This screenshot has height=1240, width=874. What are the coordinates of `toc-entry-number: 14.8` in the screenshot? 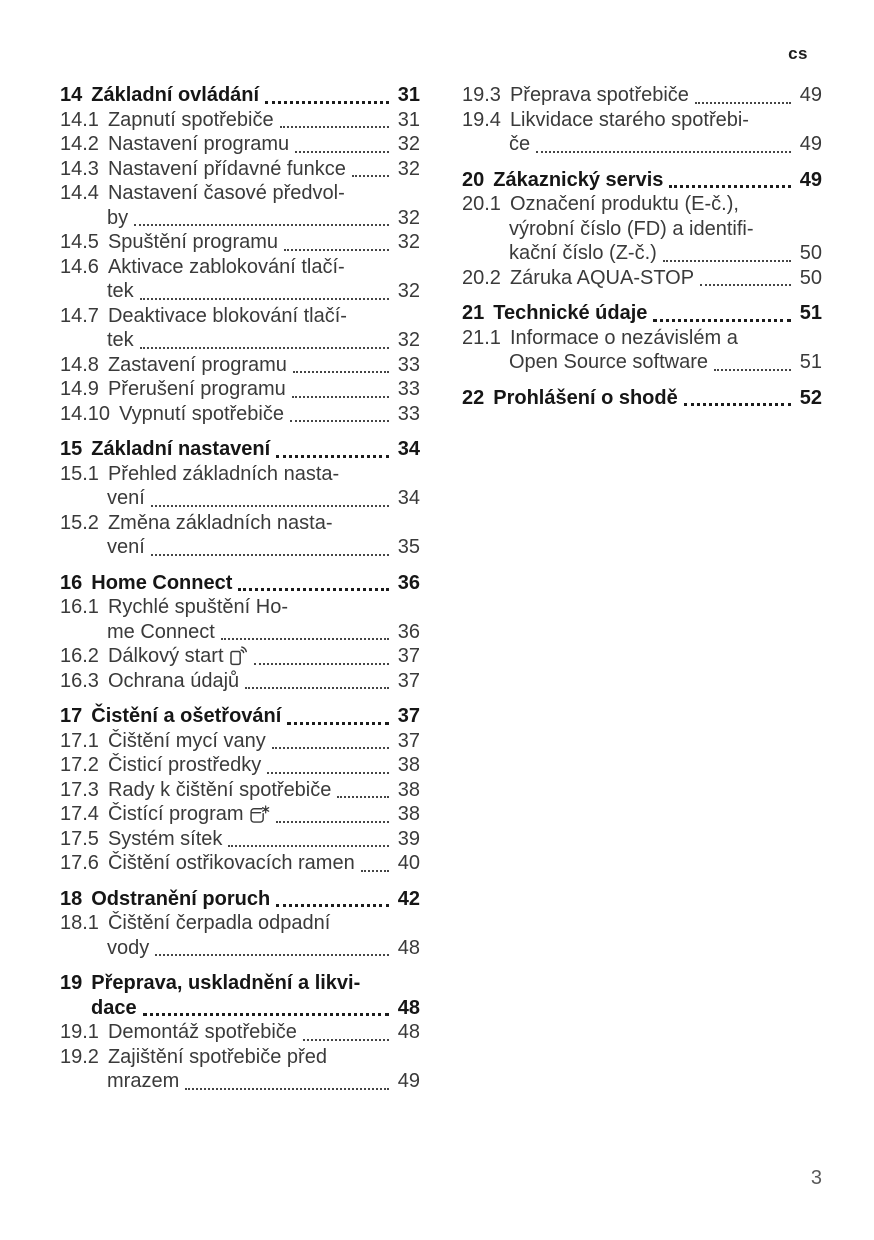 It's located at (79, 364).